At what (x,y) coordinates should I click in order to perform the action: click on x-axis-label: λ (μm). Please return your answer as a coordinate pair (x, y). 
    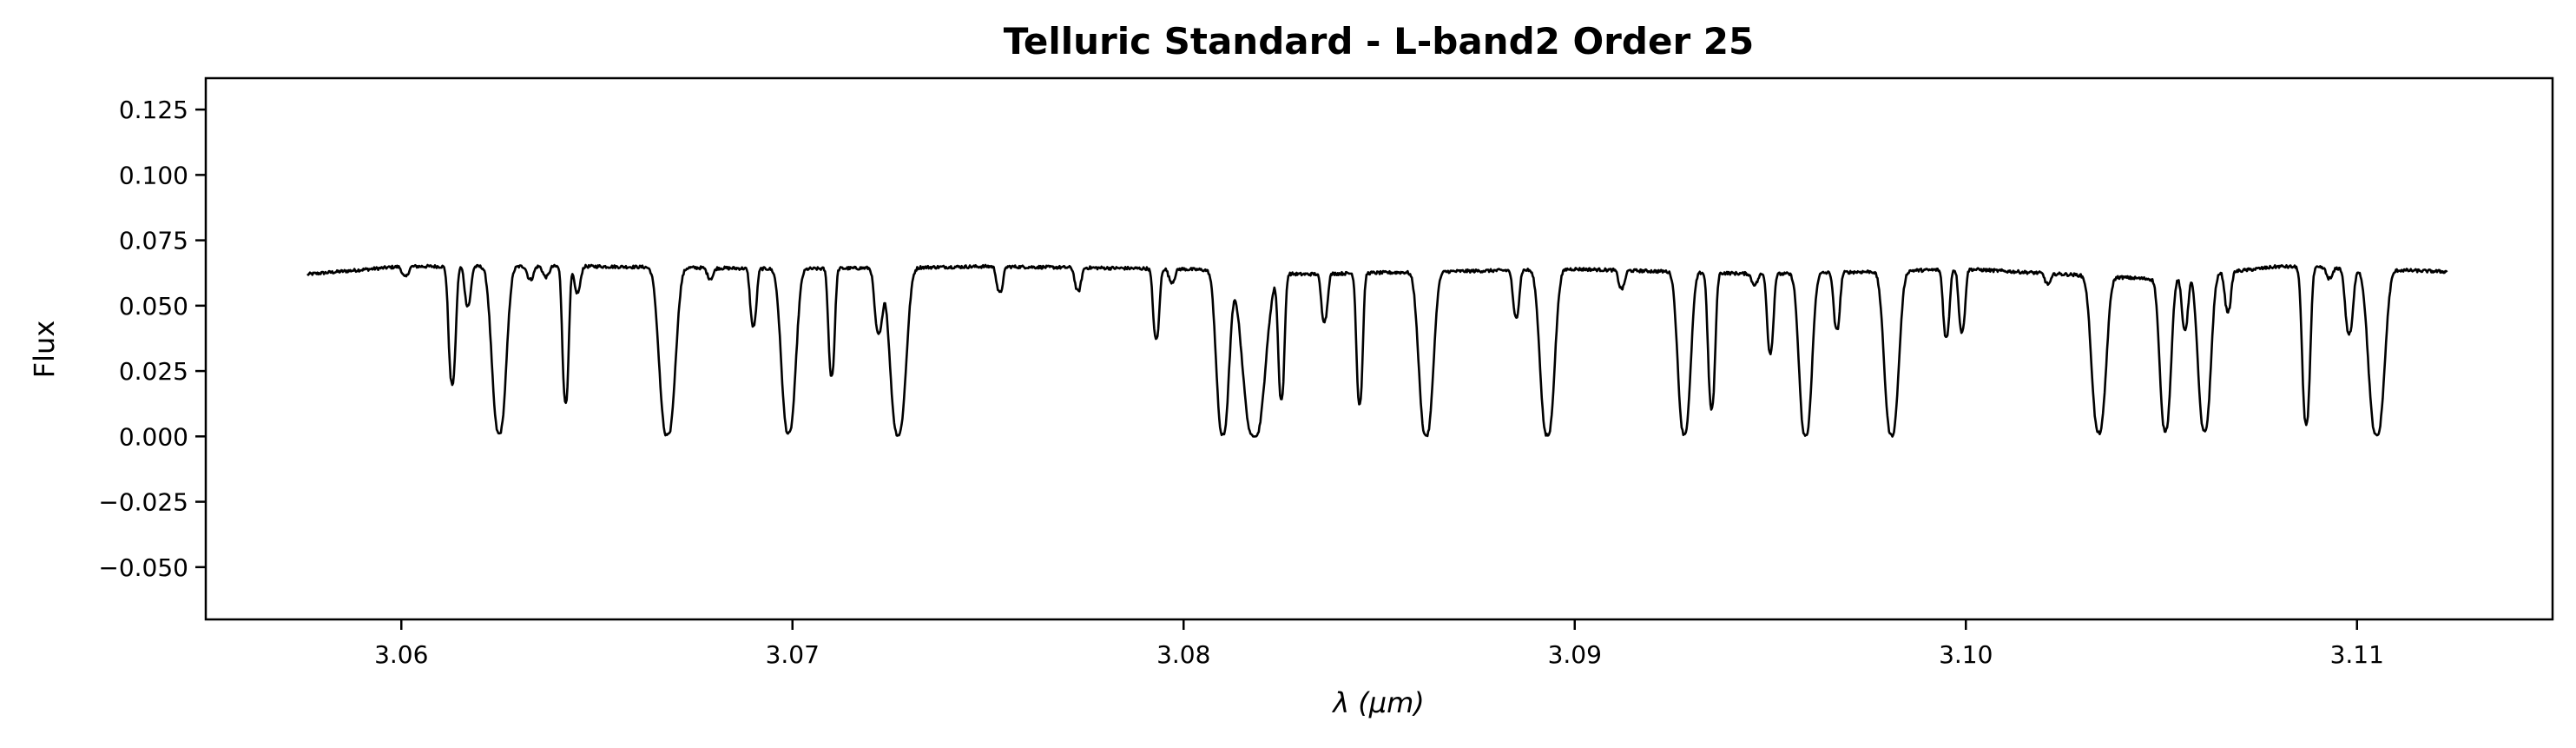
    Looking at the image, I should click on (1377, 702).